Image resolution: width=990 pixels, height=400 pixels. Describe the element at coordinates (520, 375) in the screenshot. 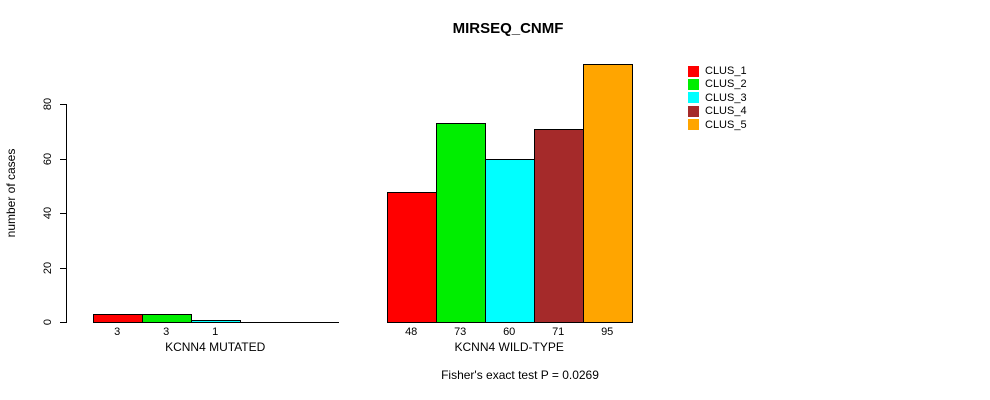

I see `fisher-test-caption: Fisher's exact test P = 0.0269` at that location.